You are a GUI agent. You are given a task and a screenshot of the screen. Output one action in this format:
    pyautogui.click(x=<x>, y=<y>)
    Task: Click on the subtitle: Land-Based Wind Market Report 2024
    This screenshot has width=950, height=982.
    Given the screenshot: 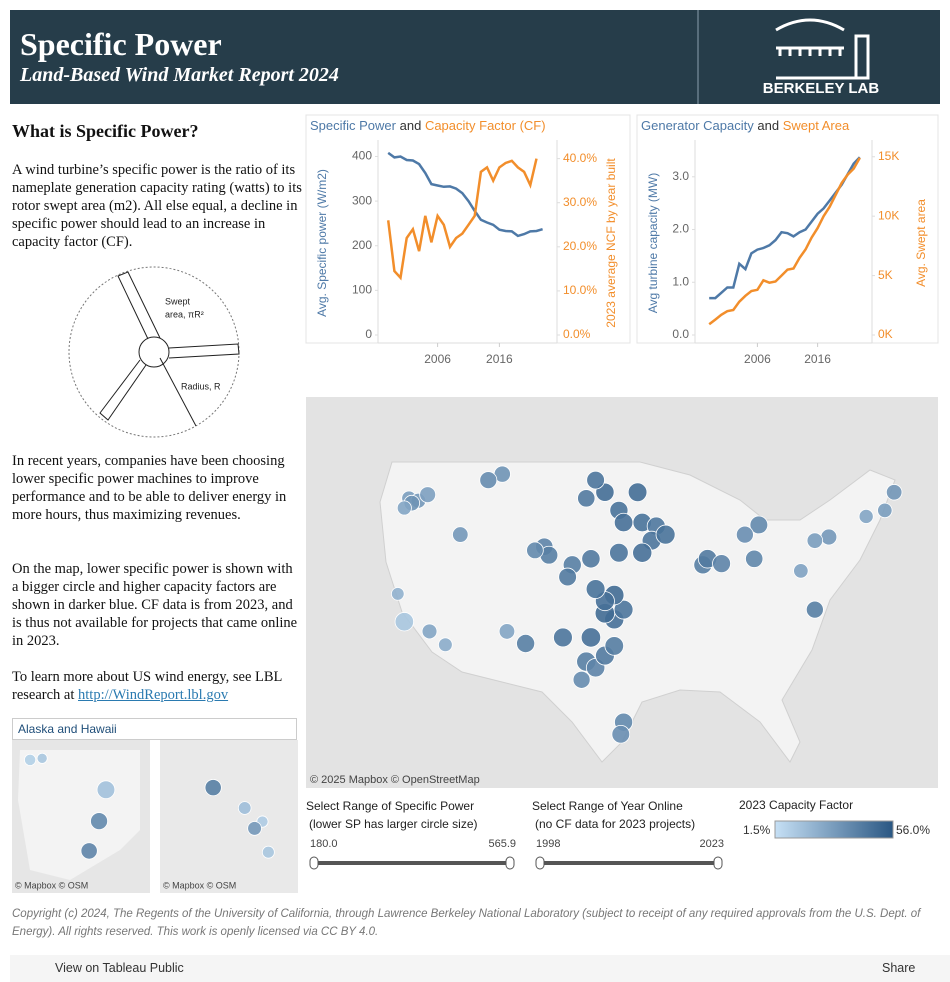 What is the action you would take?
    pyautogui.click(x=179, y=75)
    